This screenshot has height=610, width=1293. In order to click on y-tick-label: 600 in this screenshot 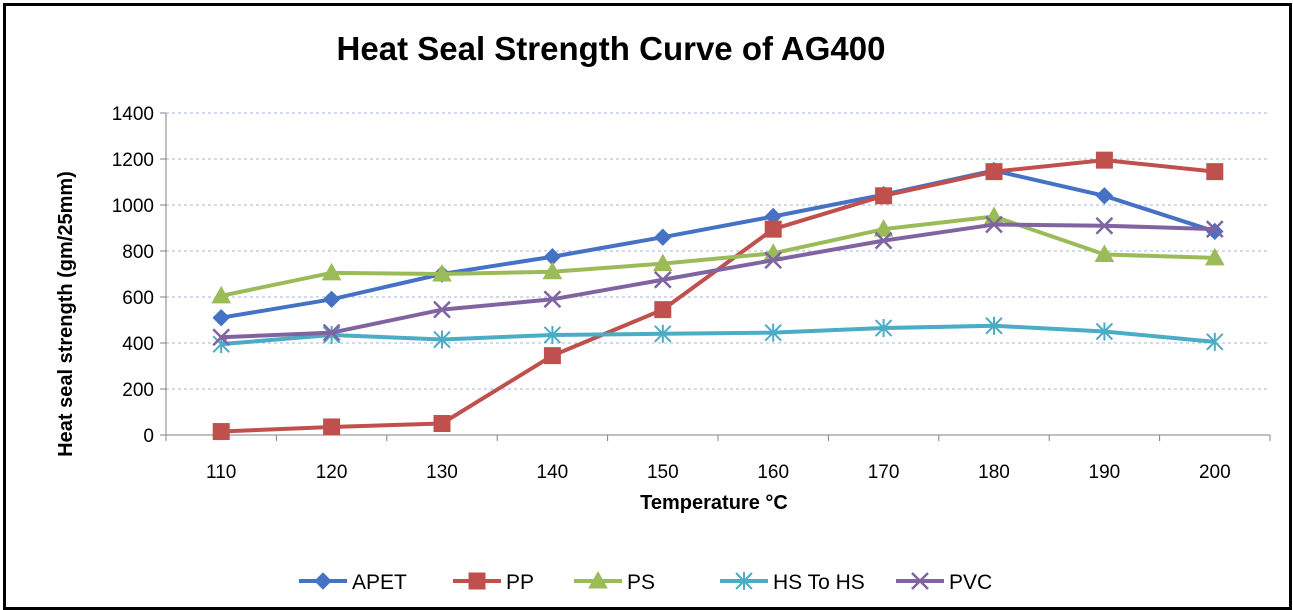, I will do `click(138, 298)`.